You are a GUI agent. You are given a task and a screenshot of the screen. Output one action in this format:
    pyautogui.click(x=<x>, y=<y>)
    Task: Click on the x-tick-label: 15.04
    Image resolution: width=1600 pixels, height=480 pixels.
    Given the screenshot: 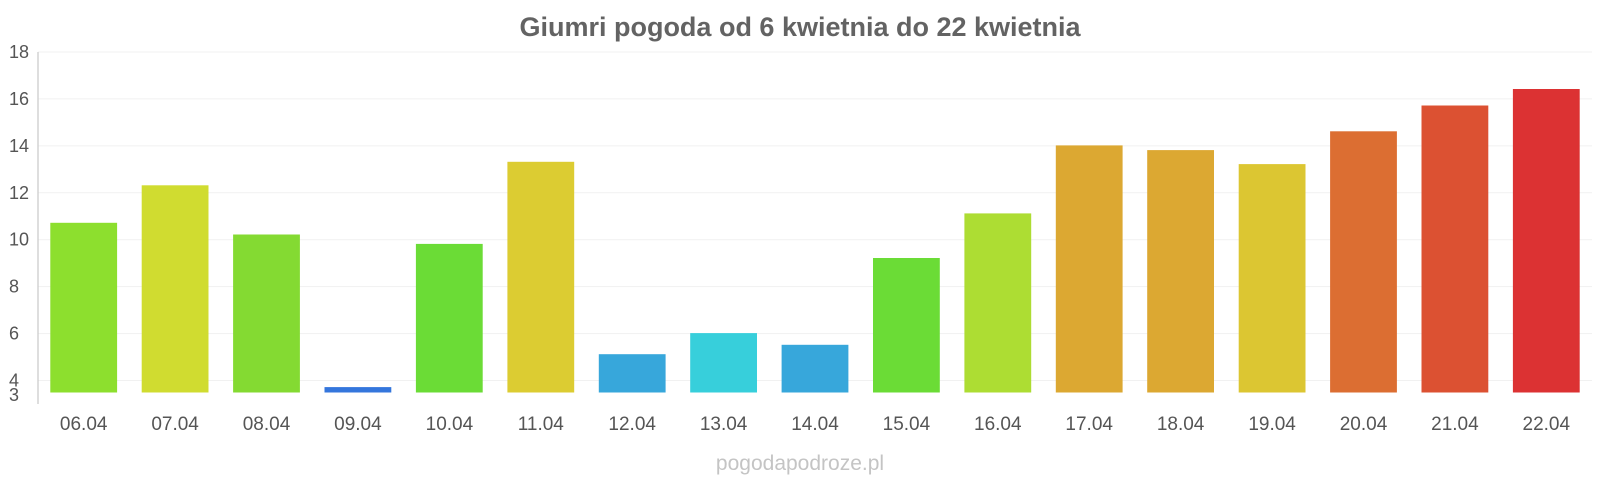 What is the action you would take?
    pyautogui.click(x=907, y=424)
    